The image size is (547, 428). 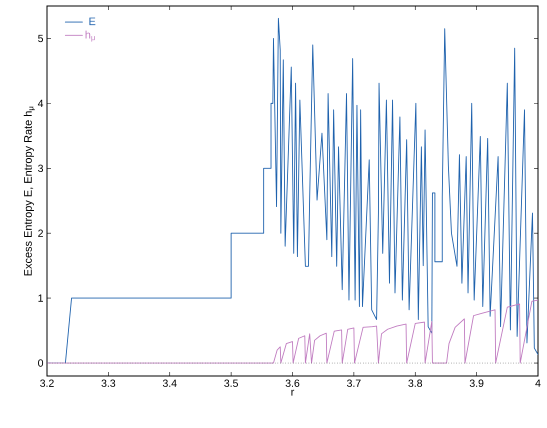 What do you see at coordinates (415, 383) in the screenshot?
I see `x-tick-label: 3.8` at bounding box center [415, 383].